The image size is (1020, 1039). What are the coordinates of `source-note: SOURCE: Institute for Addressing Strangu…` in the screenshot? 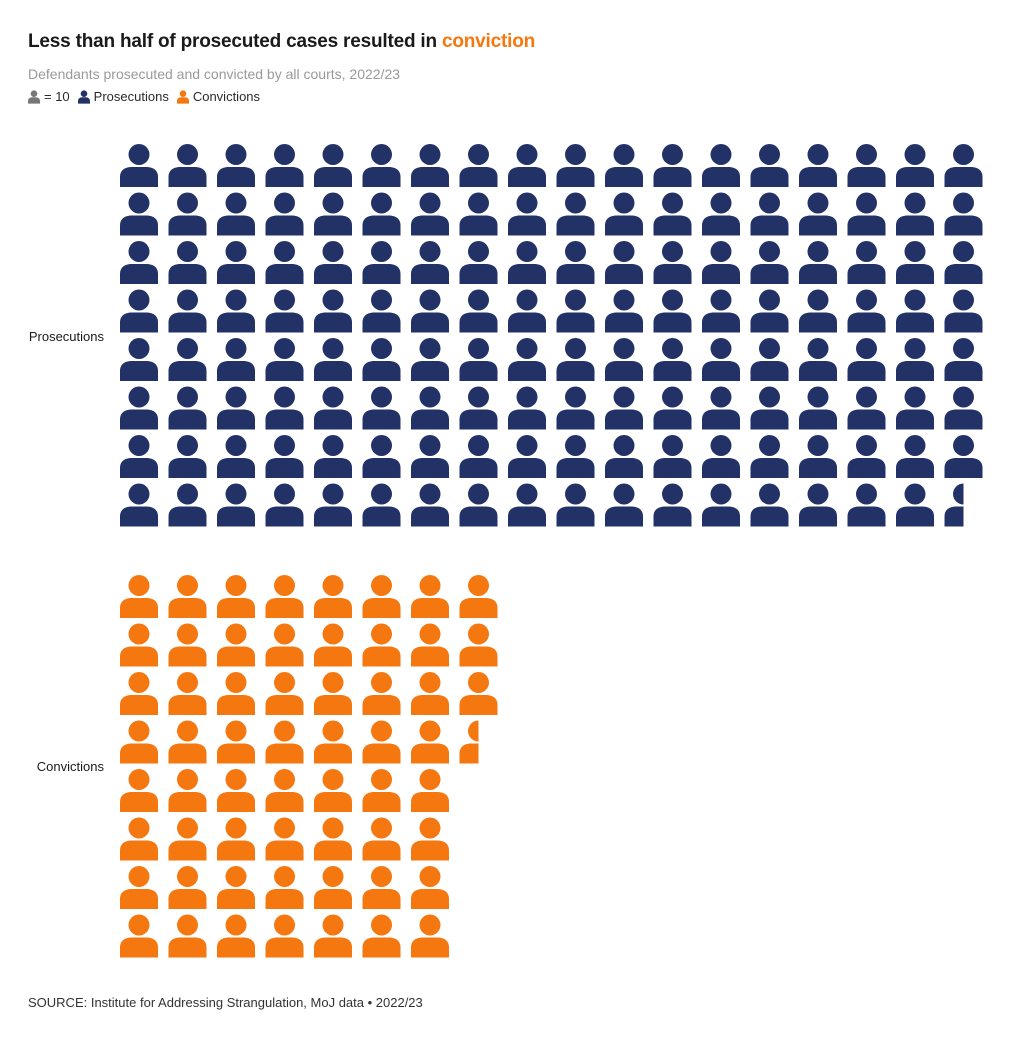 It's located at (225, 1002).